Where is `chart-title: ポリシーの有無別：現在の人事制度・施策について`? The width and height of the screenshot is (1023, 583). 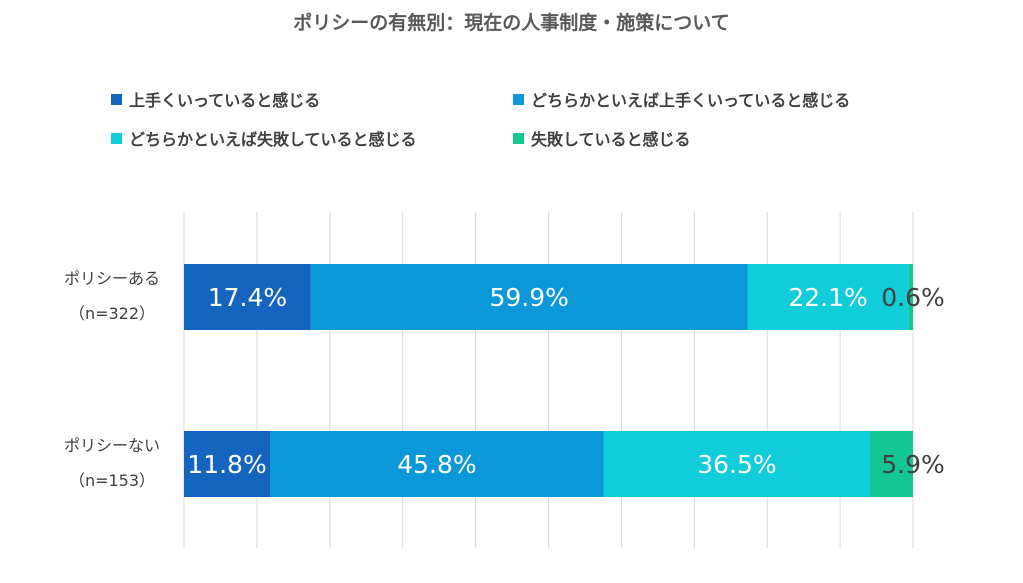
chart-title: ポリシーの有無別：現在の人事制度・施策について is located at coordinates (511, 23).